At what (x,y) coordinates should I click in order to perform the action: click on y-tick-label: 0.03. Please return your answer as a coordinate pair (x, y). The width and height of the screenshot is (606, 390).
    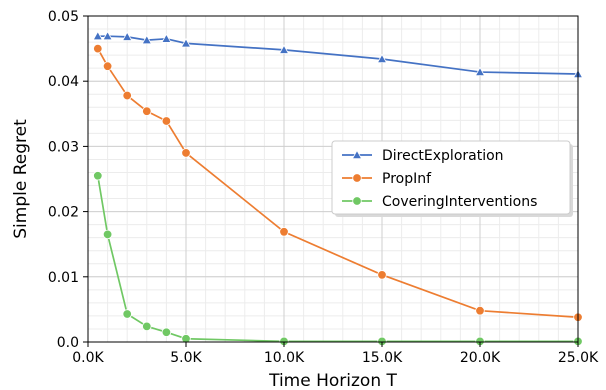
    Looking at the image, I should click on (63, 147).